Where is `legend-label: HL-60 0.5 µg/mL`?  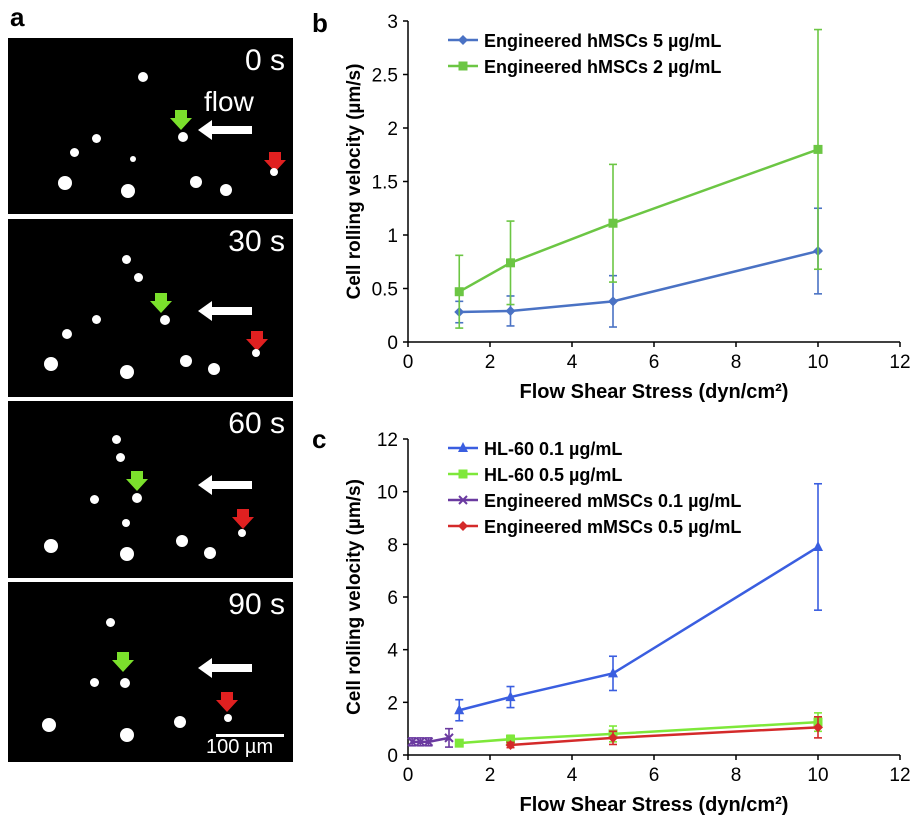
legend-label: HL-60 0.5 µg/mL is located at coordinates (553, 475).